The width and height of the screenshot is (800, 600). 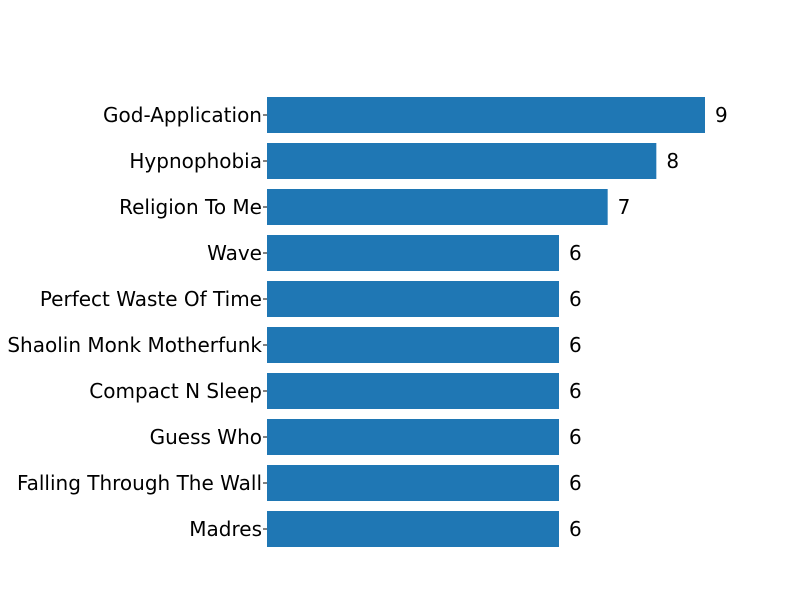 What do you see at coordinates (624, 207) in the screenshot?
I see `value-label: 7` at bounding box center [624, 207].